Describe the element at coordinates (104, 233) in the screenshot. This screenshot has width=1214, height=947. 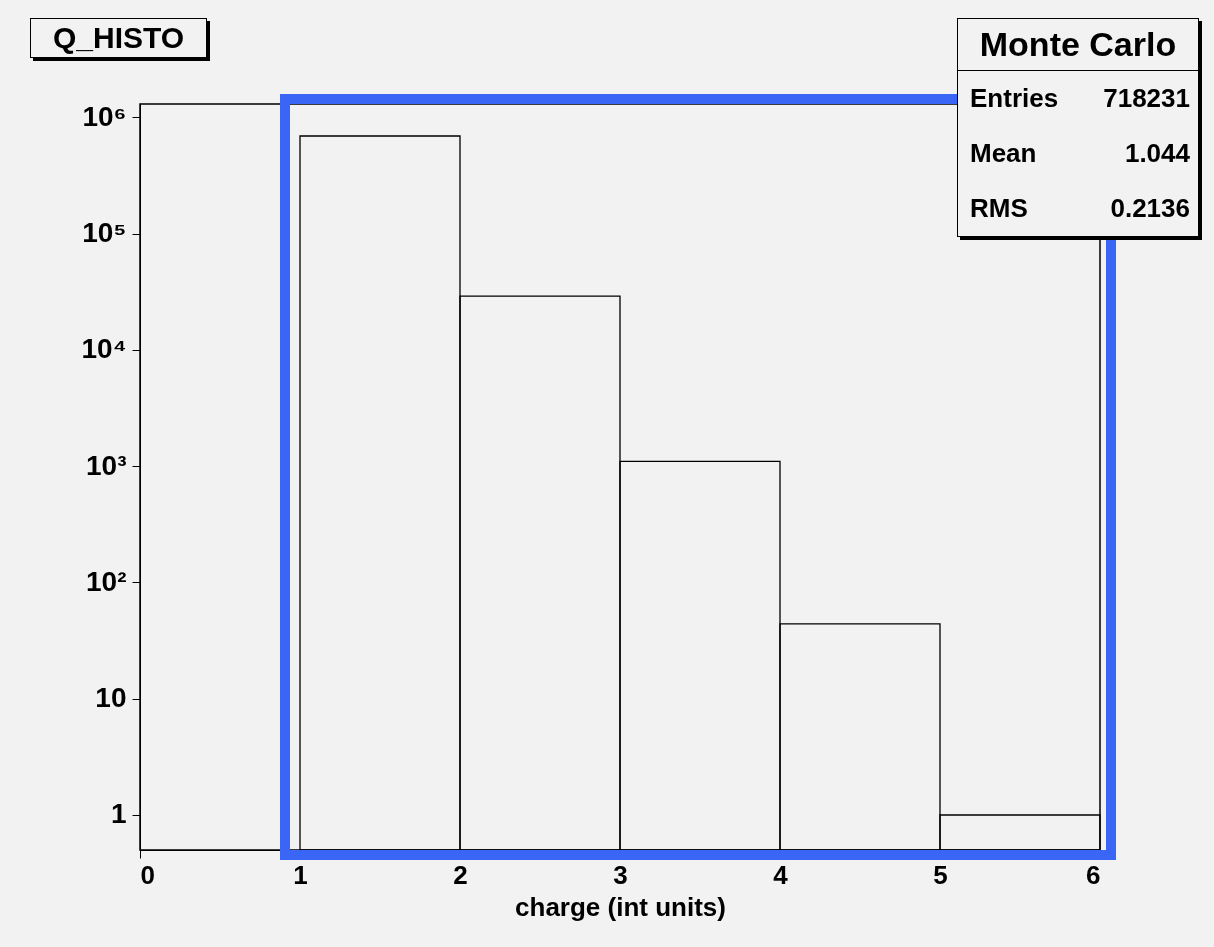
I see `y-tick-label: 10⁵` at that location.